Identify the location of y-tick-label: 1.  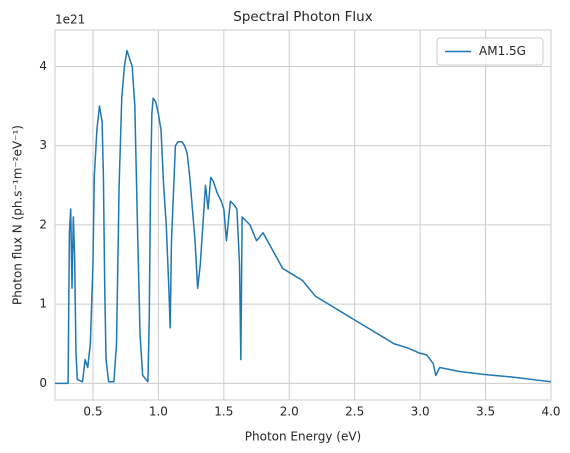
(43, 304).